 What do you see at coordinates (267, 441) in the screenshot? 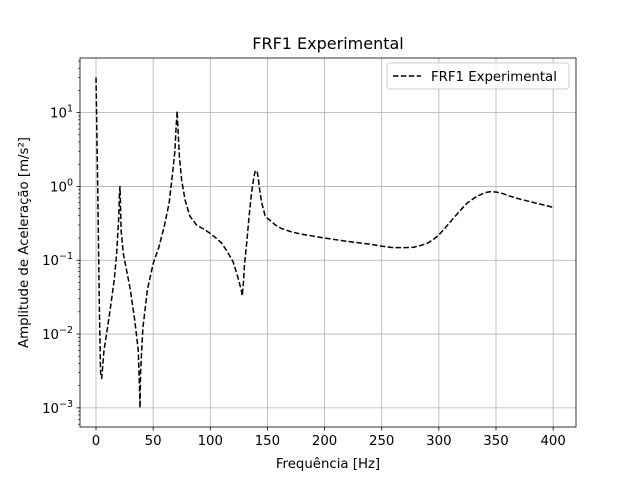
I see `x-tick-label: 150` at bounding box center [267, 441].